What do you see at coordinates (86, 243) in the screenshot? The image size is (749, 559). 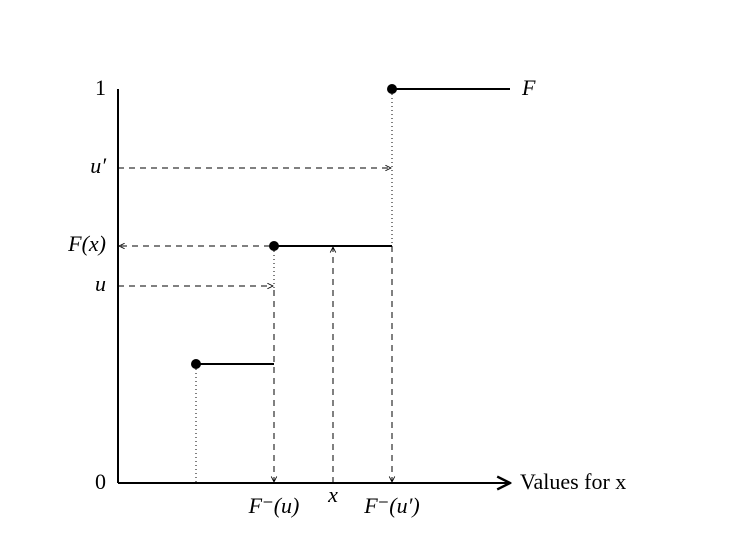 I see `y-label: F(x)` at bounding box center [86, 243].